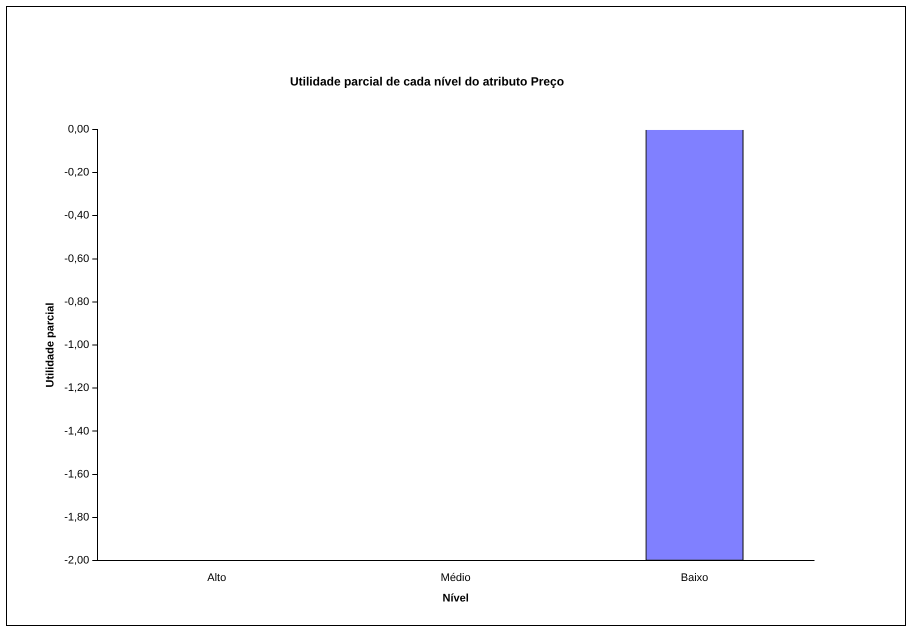 The height and width of the screenshot is (634, 914). Describe the element at coordinates (455, 578) in the screenshot. I see `x-tick-label: Médio` at that location.